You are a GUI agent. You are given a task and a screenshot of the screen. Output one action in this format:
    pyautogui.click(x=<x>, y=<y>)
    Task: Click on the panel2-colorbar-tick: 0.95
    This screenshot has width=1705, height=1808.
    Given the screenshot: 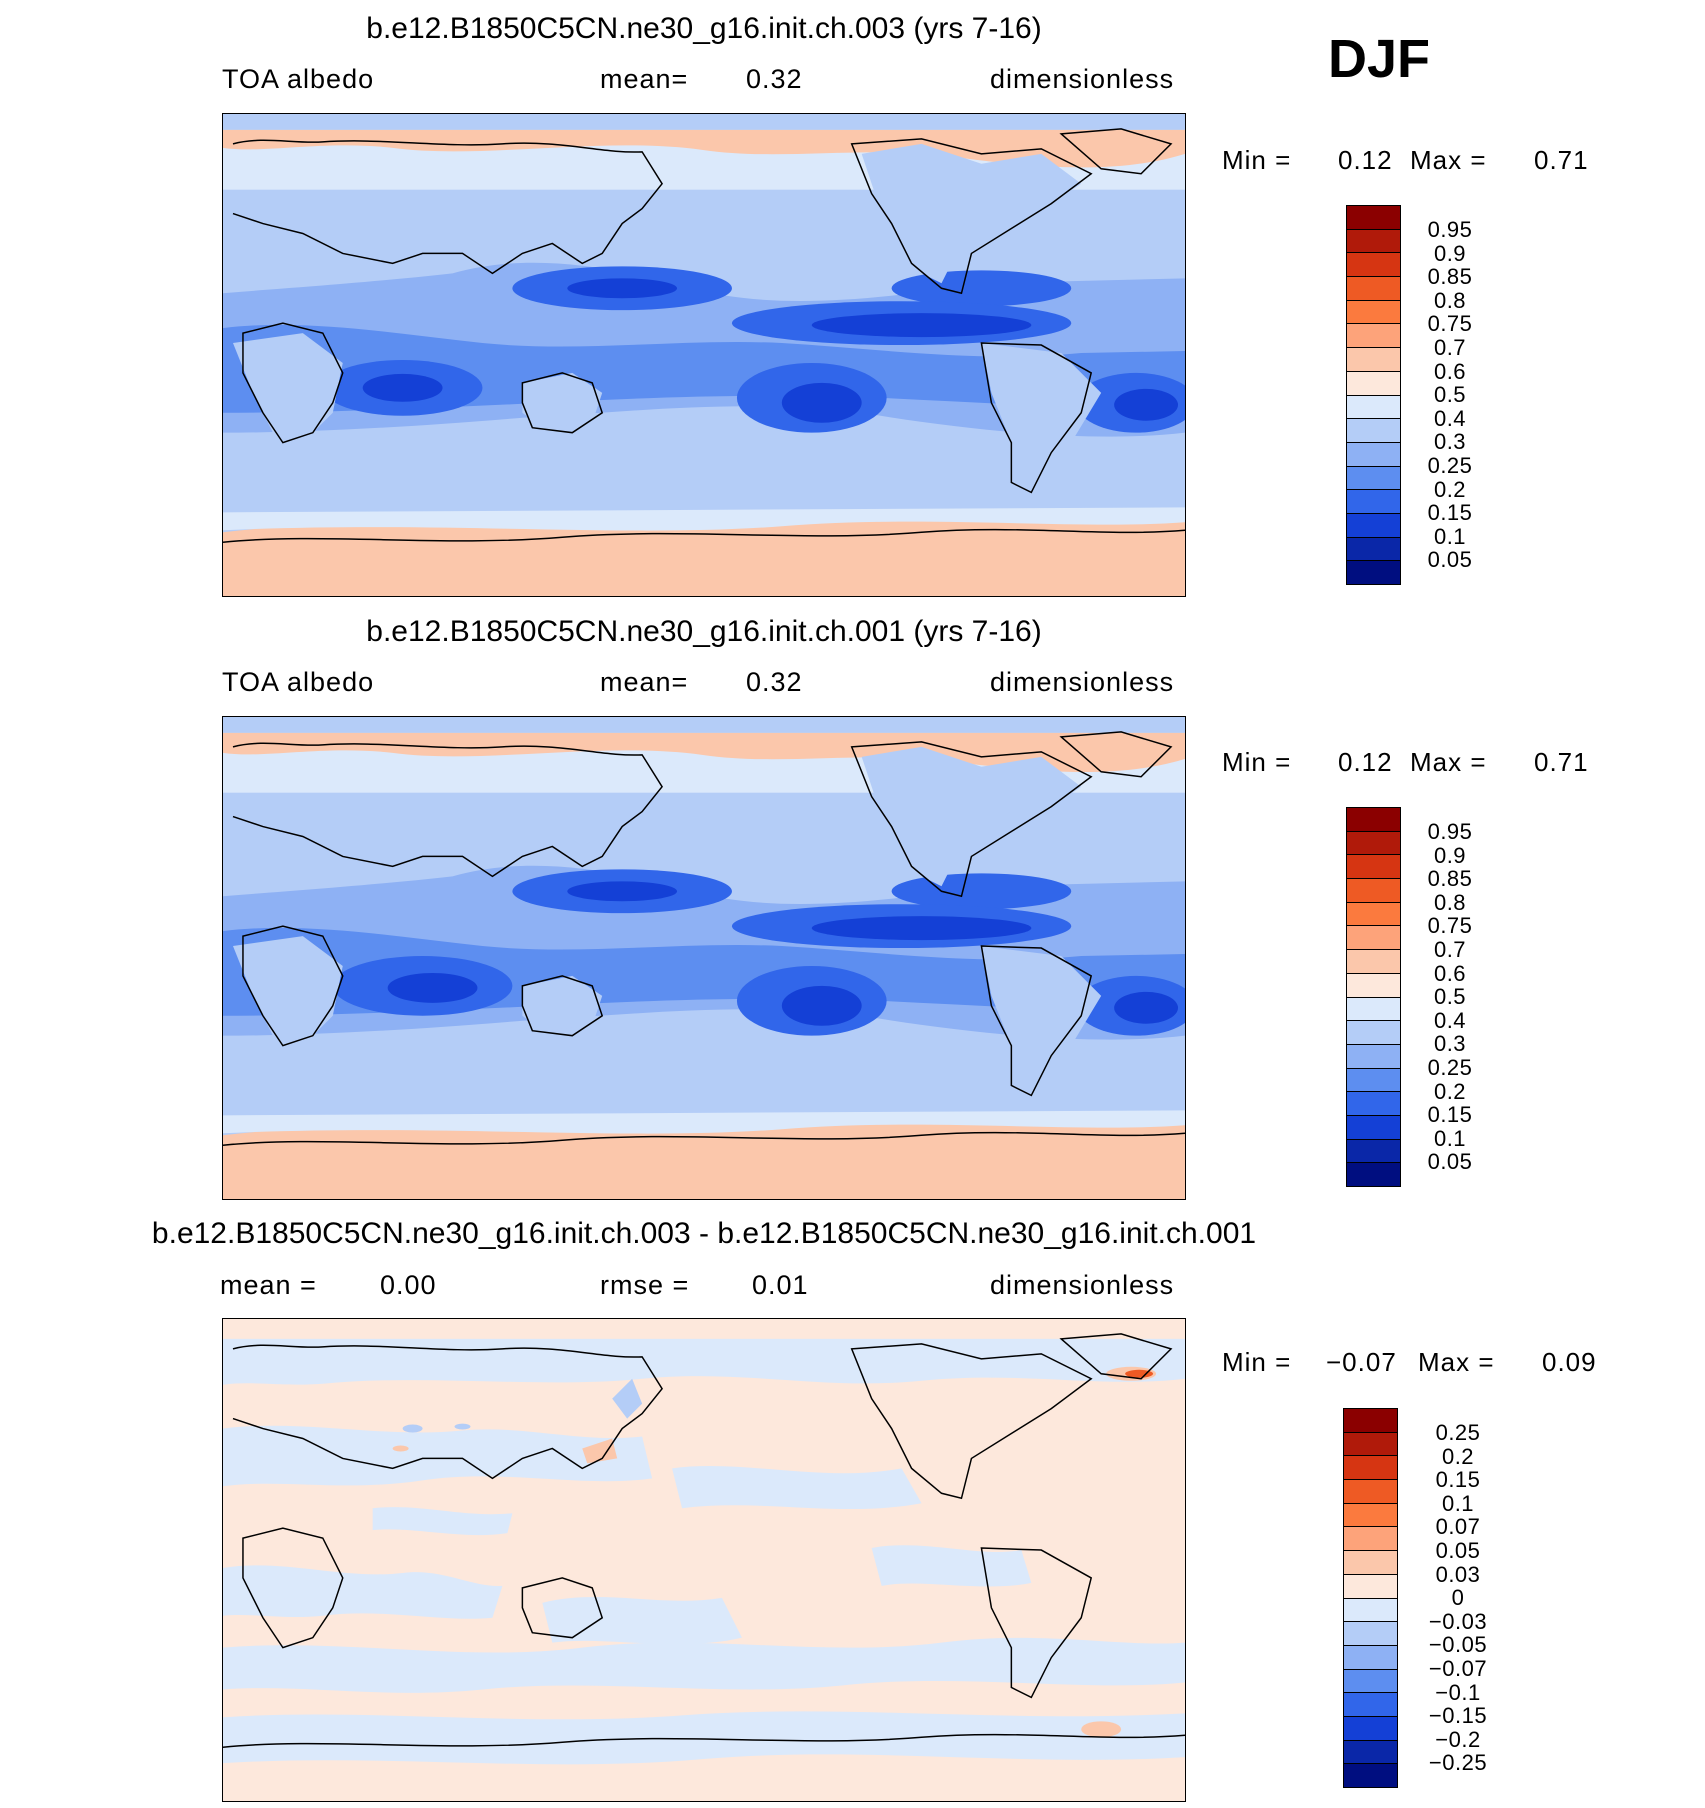 What is the action you would take?
    pyautogui.click(x=1450, y=831)
    